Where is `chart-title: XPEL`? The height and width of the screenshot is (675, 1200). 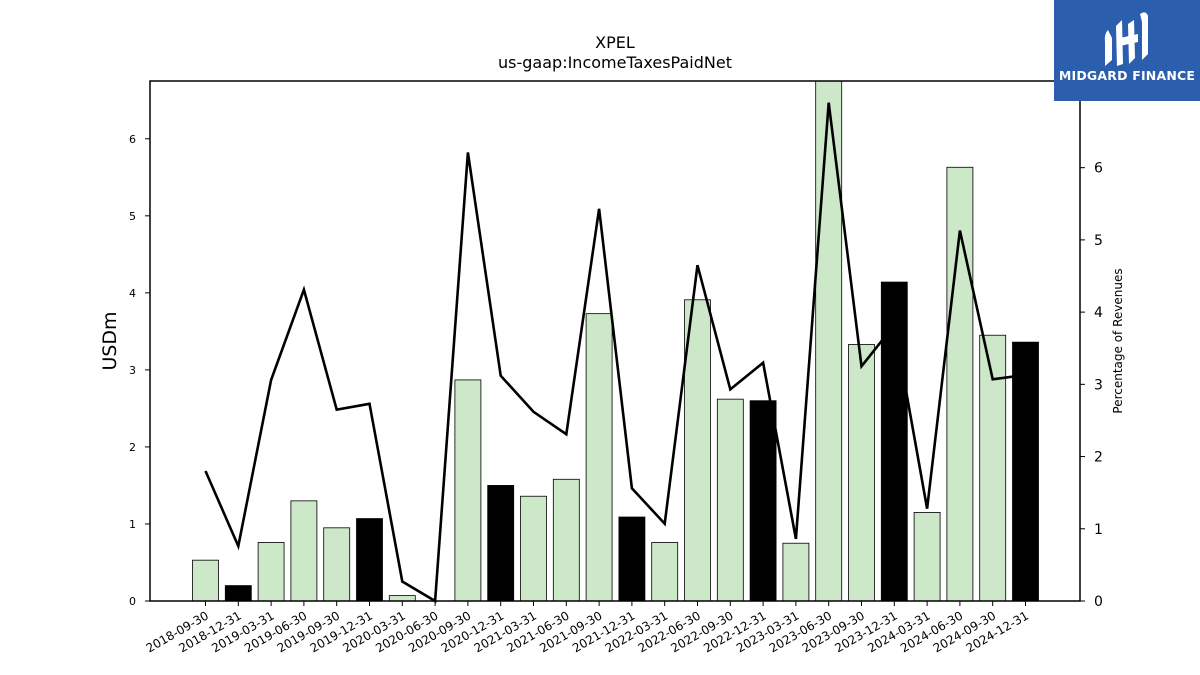
chart-title: XPEL is located at coordinates (615, 42).